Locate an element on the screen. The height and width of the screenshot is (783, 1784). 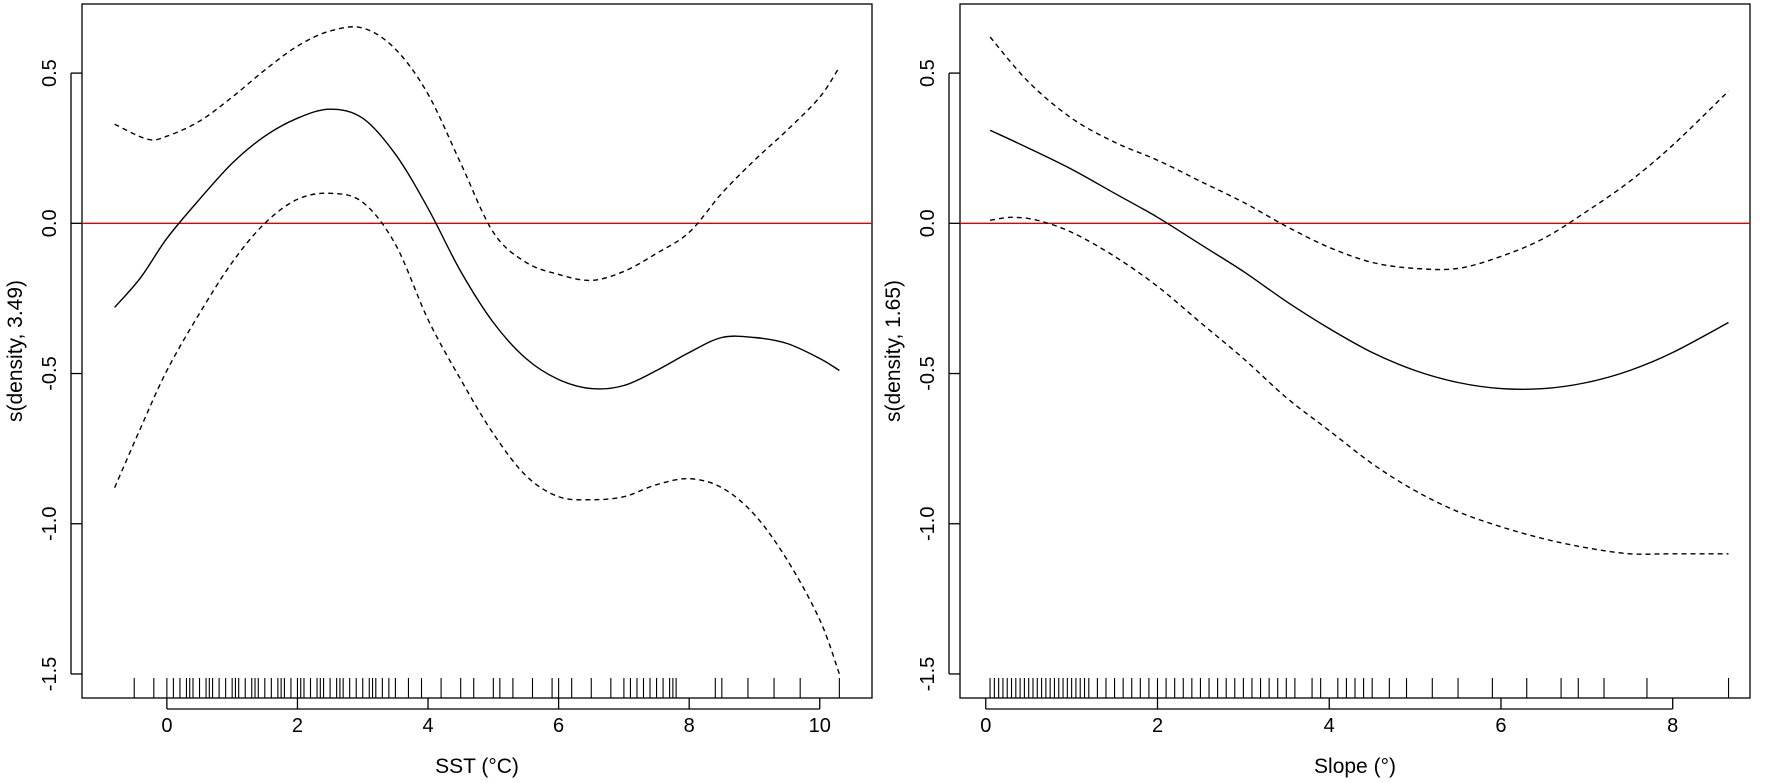
y-axis-label: s(density, 1.65) is located at coordinates (893, 351).